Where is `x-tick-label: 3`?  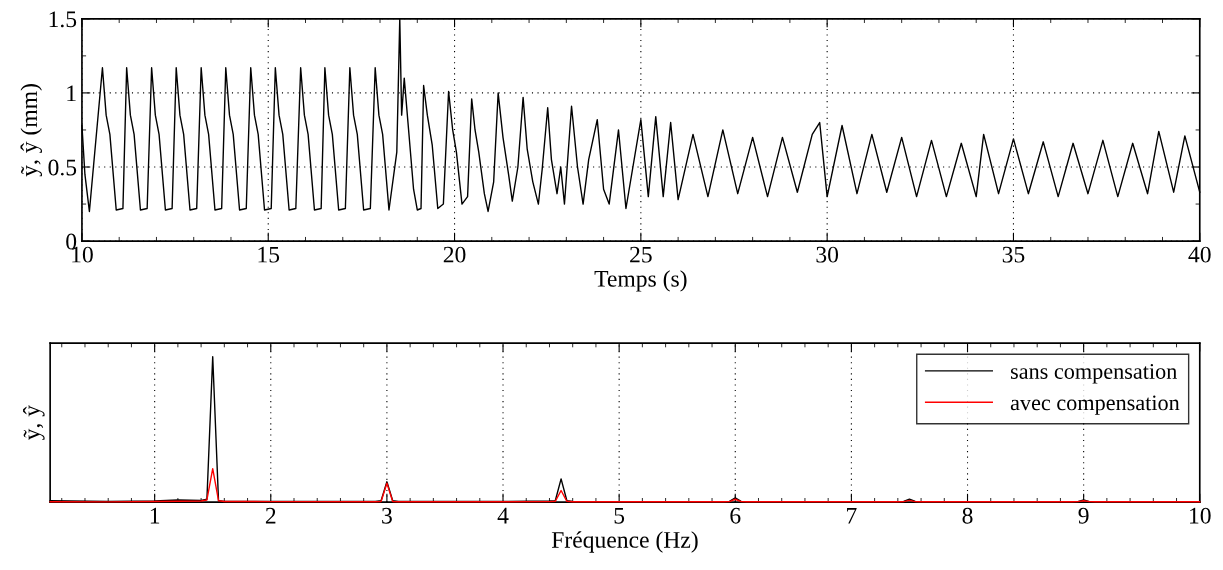
x-tick-label: 3 is located at coordinates (387, 515).